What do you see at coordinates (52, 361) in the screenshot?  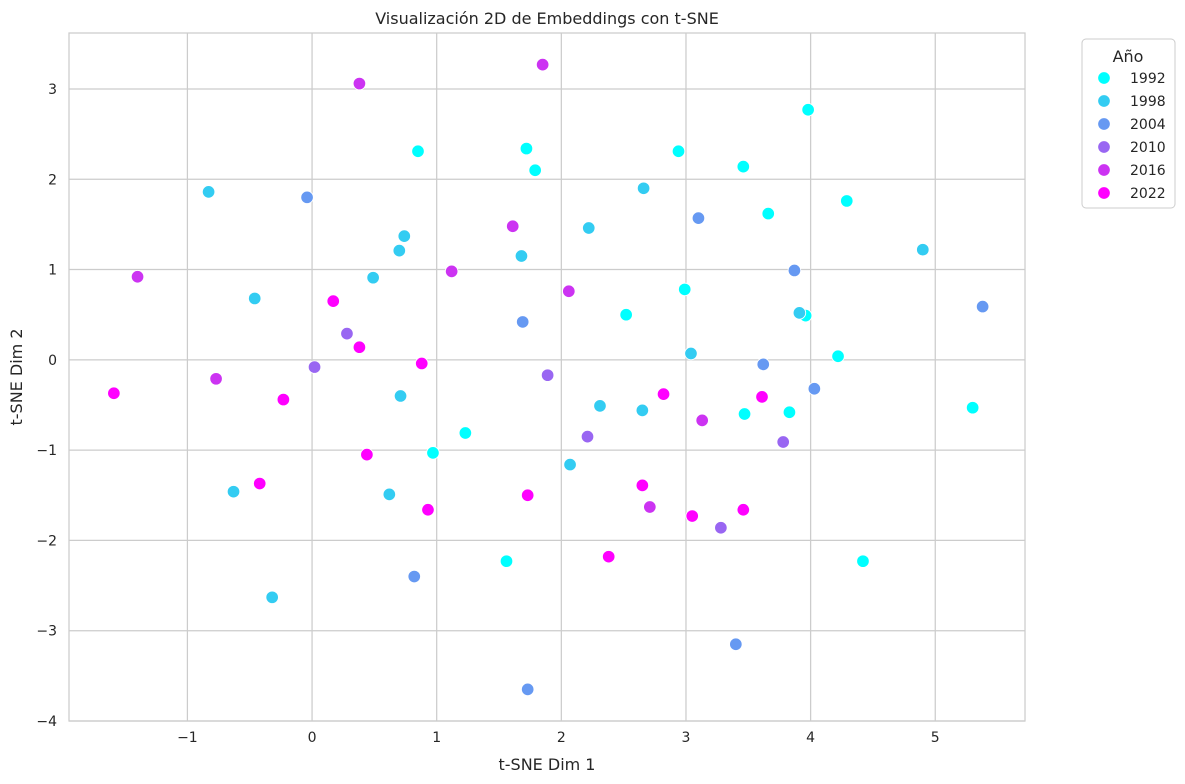 I see `y-tick-label: 0` at bounding box center [52, 361].